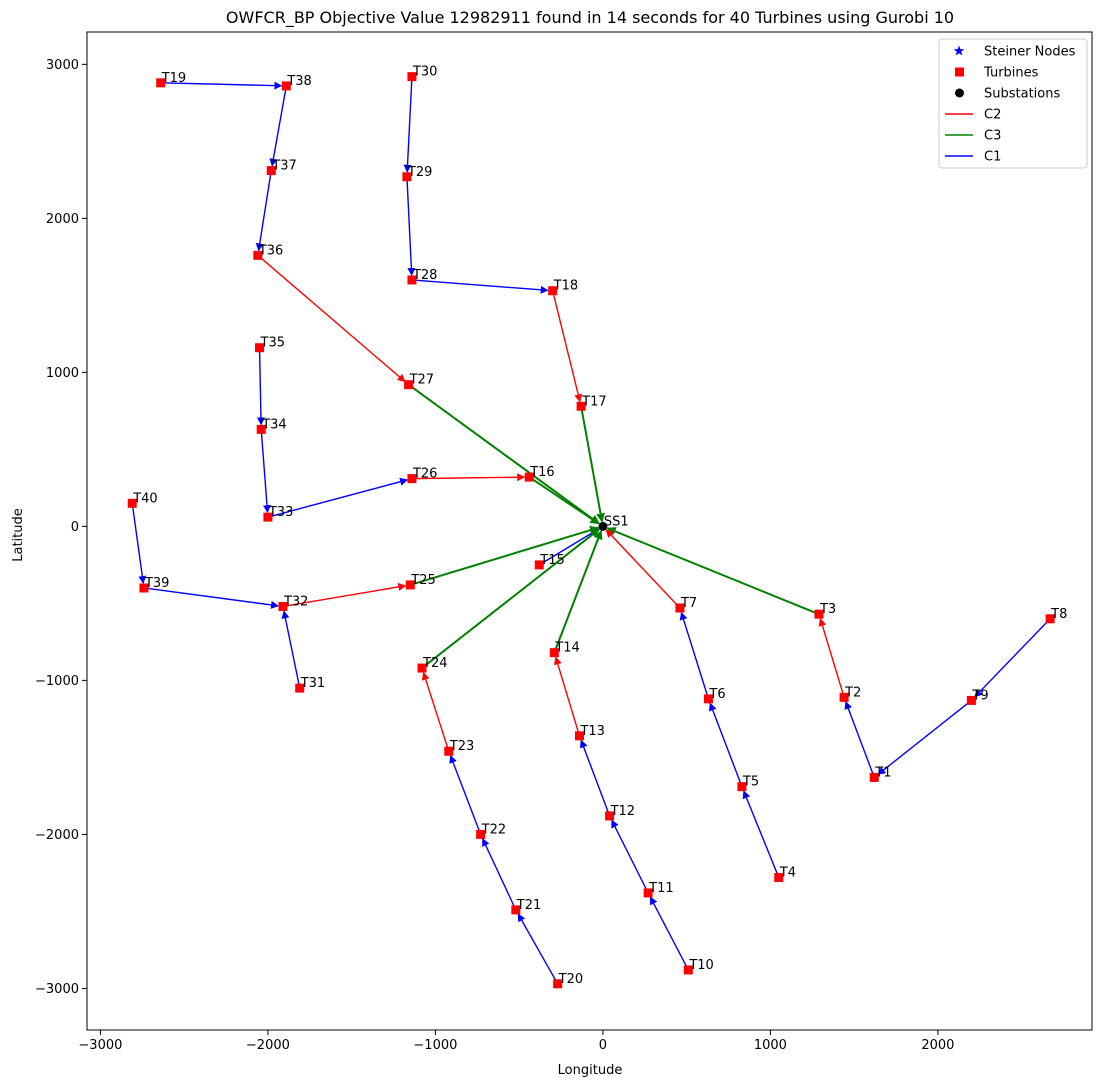  I want to click on legend-swatch-steiner-nodes, so click(959, 50).